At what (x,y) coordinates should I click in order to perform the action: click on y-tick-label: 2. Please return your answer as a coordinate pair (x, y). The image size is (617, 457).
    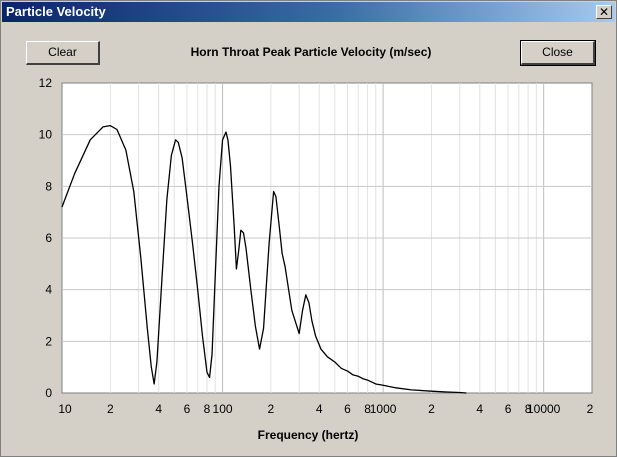
    Looking at the image, I should click on (48, 341).